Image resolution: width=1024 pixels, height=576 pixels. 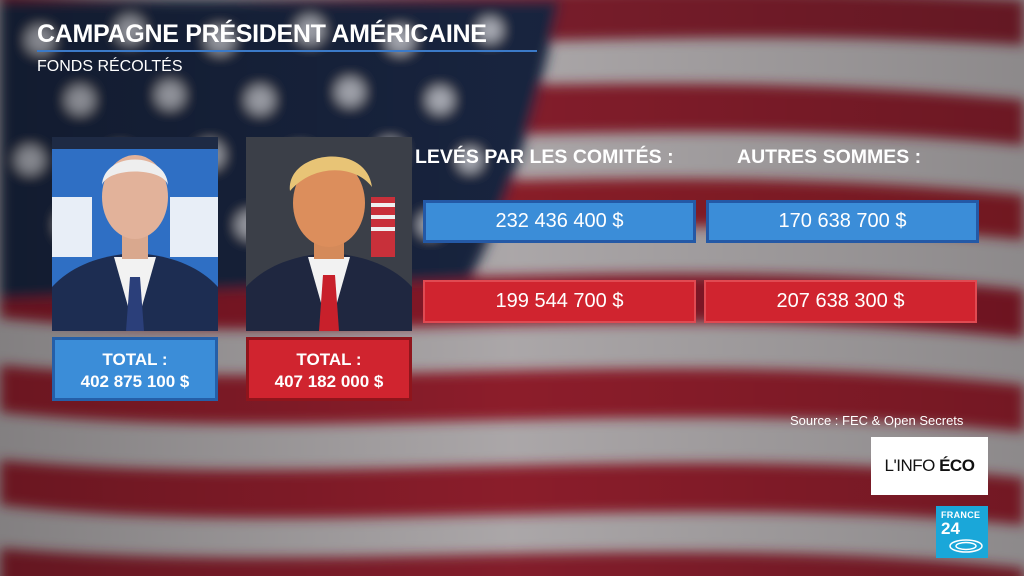 I want to click on amount-cell: 170 638 700 $, so click(x=842, y=221).